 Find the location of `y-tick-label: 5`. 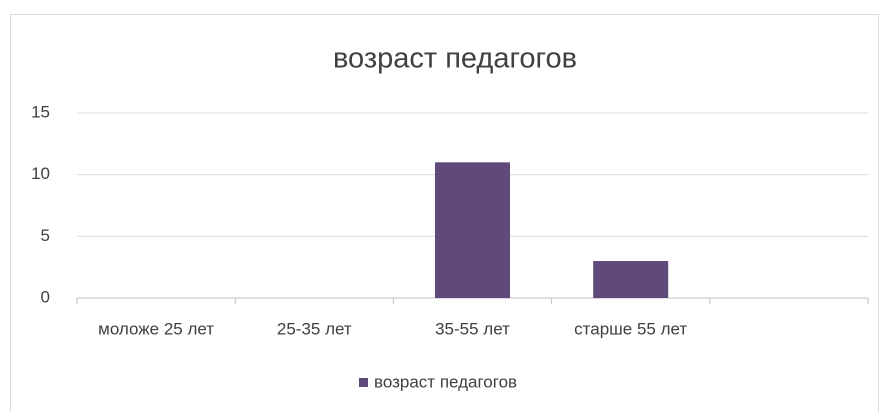

y-tick-label: 5 is located at coordinates (45, 235).